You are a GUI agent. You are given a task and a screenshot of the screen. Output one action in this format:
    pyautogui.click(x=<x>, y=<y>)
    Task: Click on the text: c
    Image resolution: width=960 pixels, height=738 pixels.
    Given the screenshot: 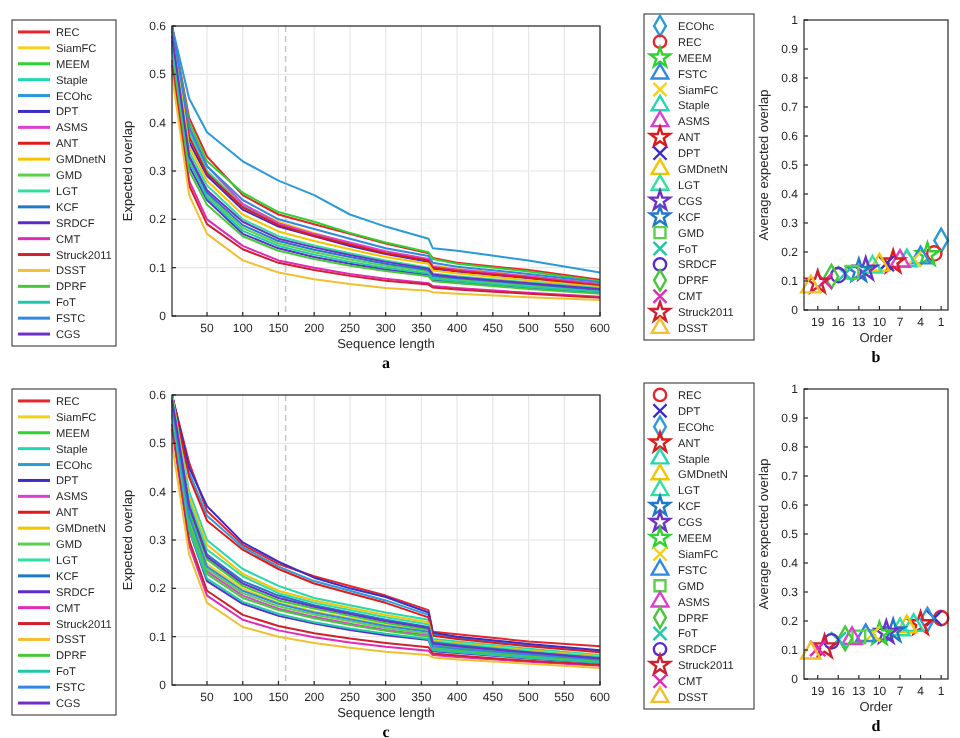 What is the action you would take?
    pyautogui.click(x=386, y=730)
    